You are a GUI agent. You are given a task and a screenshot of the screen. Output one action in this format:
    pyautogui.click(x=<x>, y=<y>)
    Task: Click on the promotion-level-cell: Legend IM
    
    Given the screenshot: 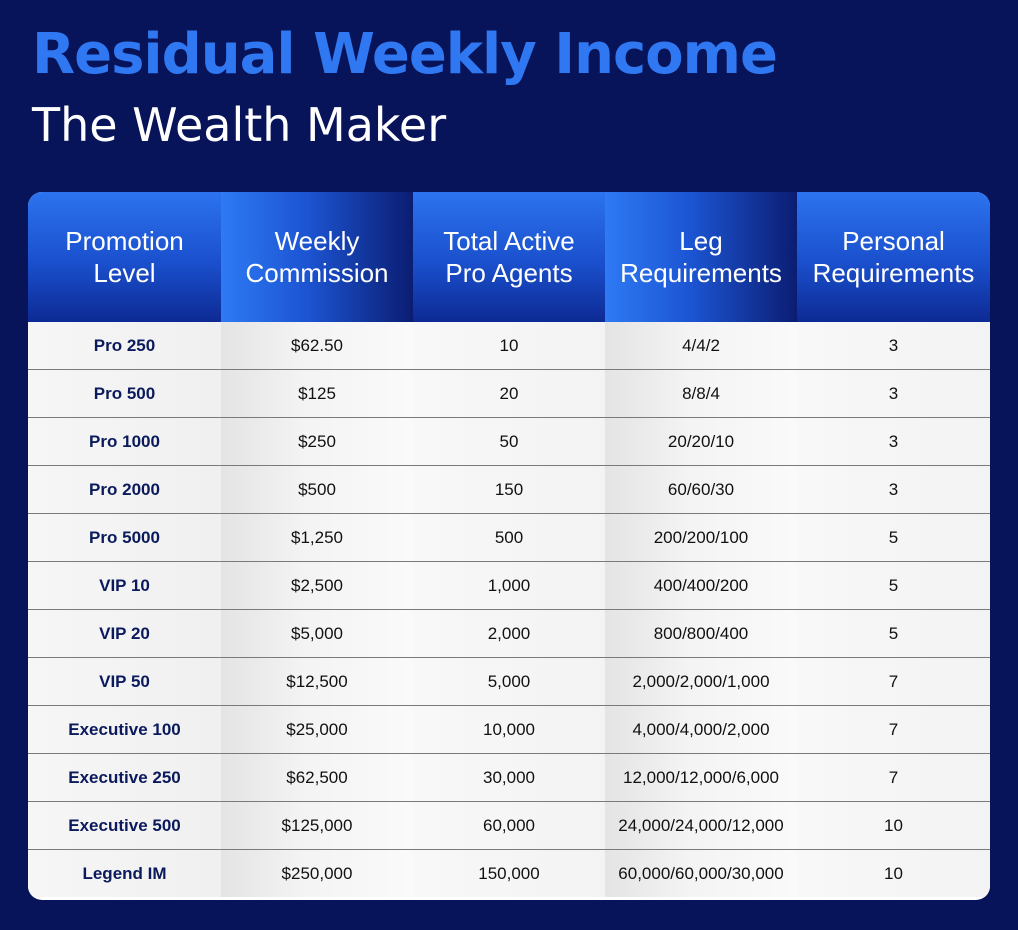 What is the action you would take?
    pyautogui.click(x=124, y=873)
    